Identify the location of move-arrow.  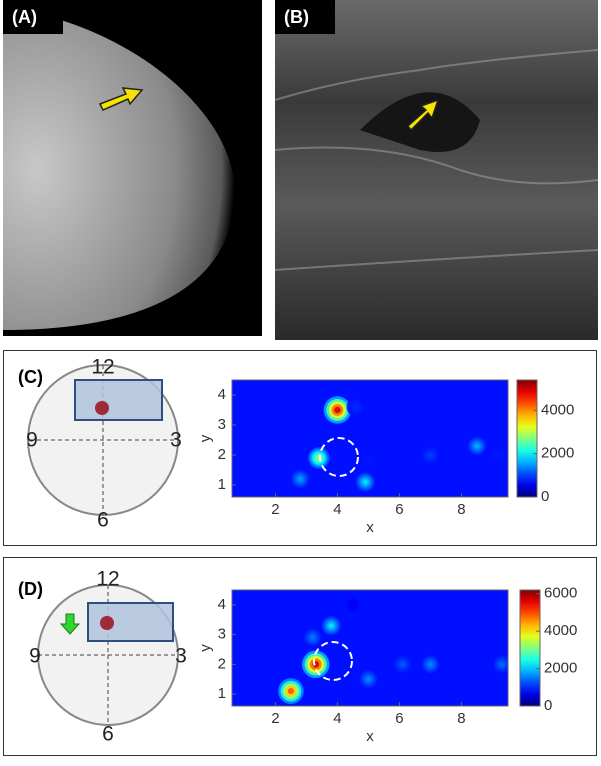
(70, 624).